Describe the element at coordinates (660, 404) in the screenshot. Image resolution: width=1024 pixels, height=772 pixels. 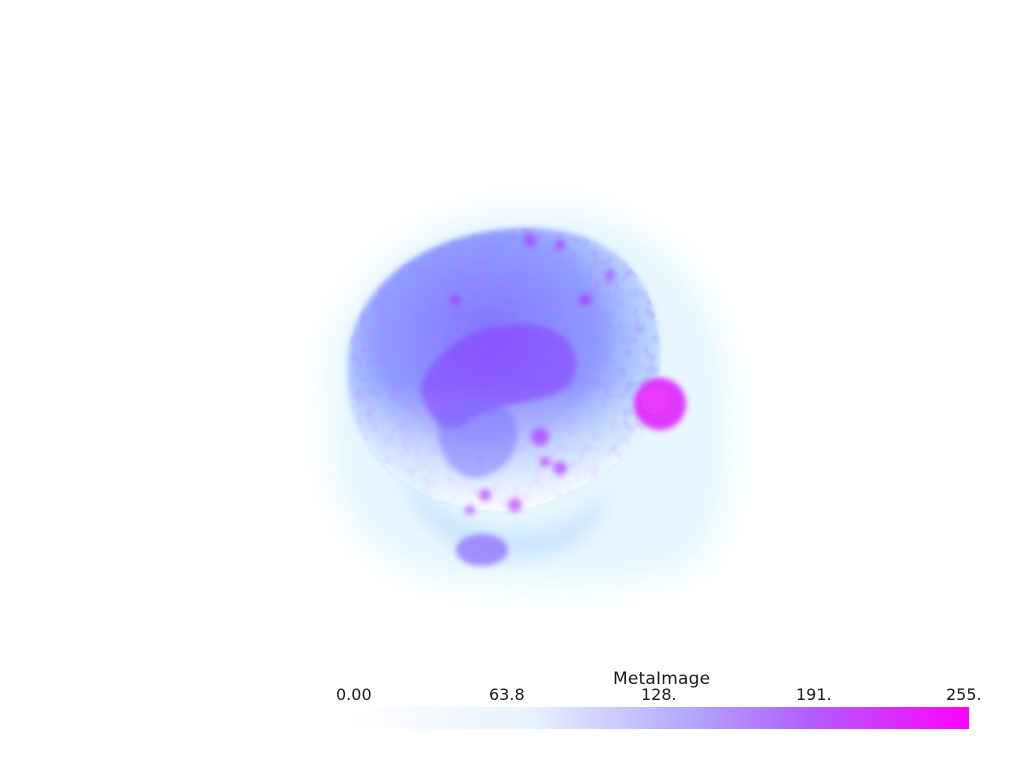
I see `bright-marker` at that location.